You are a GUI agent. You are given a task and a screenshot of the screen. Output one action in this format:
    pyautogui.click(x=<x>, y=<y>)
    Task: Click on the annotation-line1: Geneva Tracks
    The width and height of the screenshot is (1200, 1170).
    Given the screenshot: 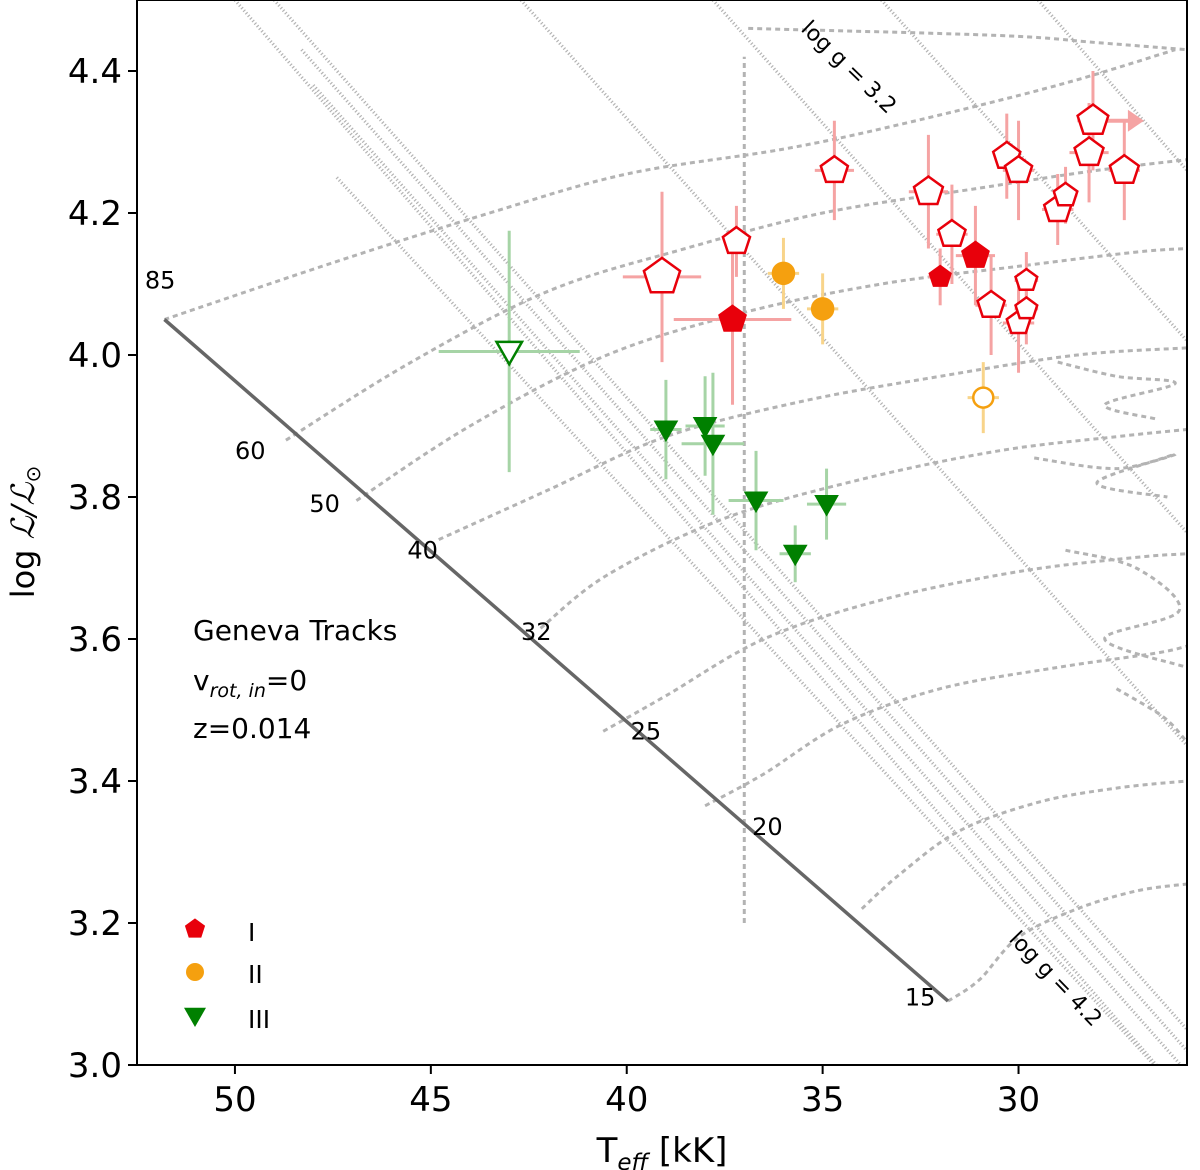 What is the action you would take?
    pyautogui.click(x=295, y=630)
    